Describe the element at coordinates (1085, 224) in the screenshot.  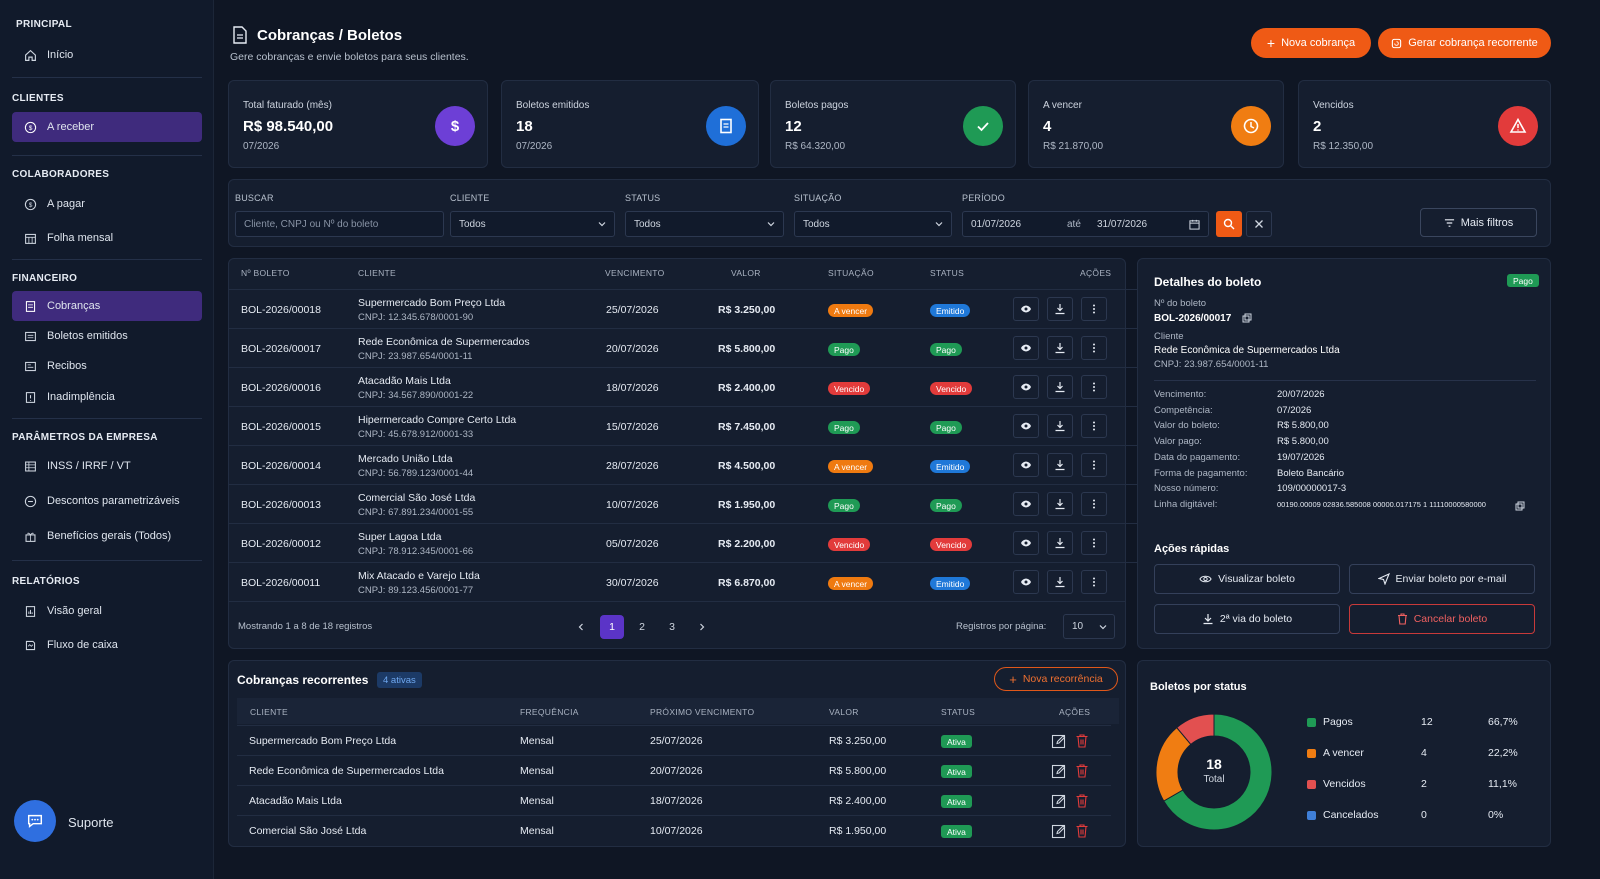
I see `periodo-input: 01/07/2026 até 31/07/2026` at that location.